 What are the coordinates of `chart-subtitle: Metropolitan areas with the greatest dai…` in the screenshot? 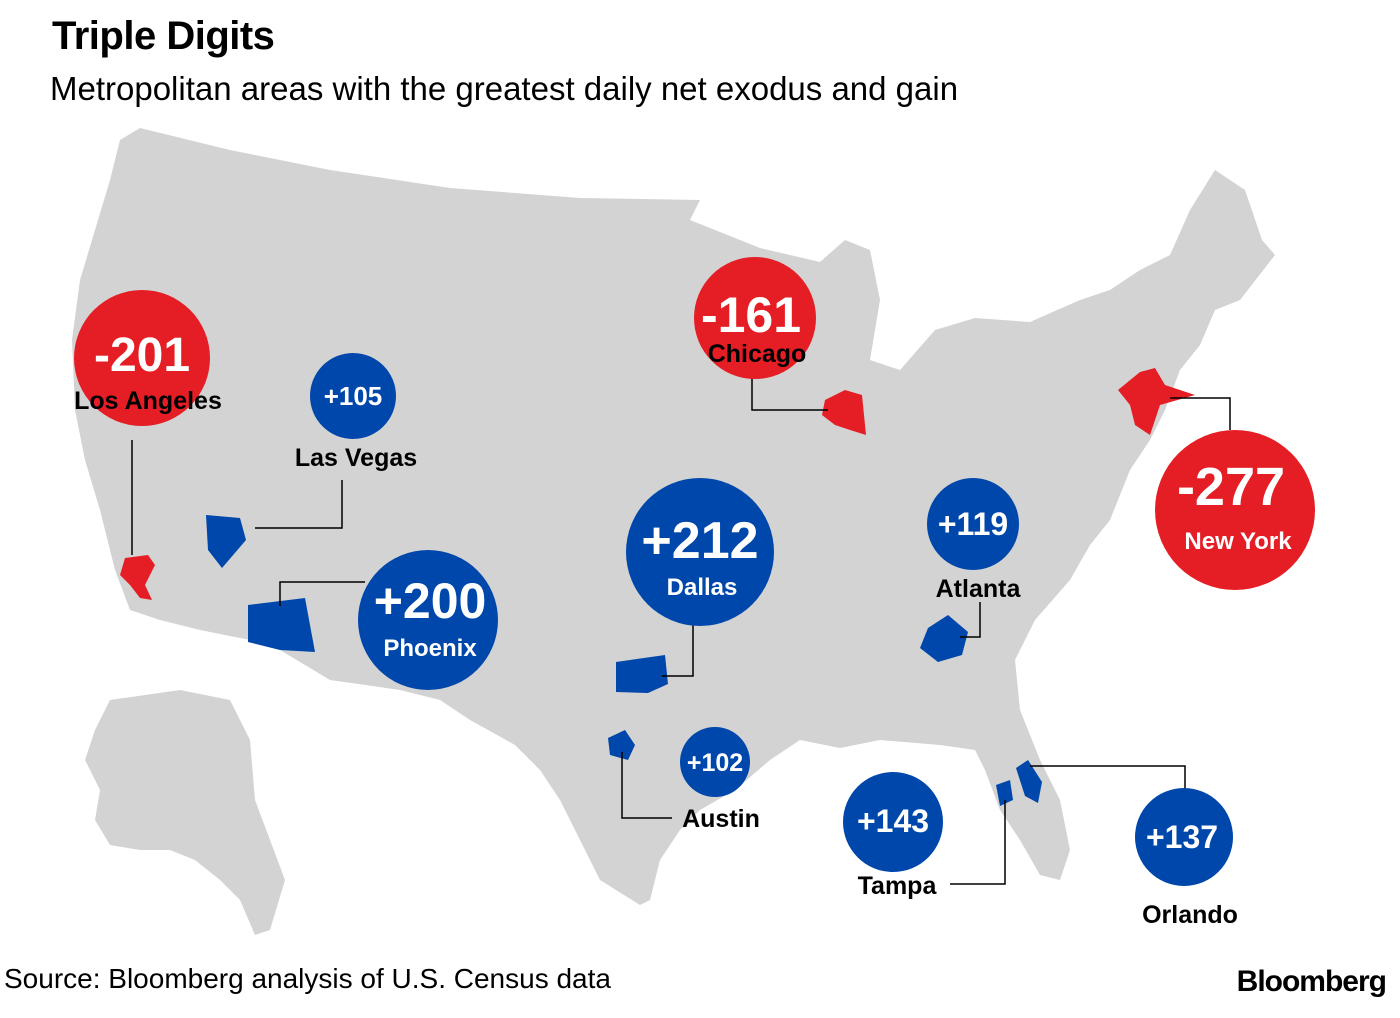 It's located at (504, 88).